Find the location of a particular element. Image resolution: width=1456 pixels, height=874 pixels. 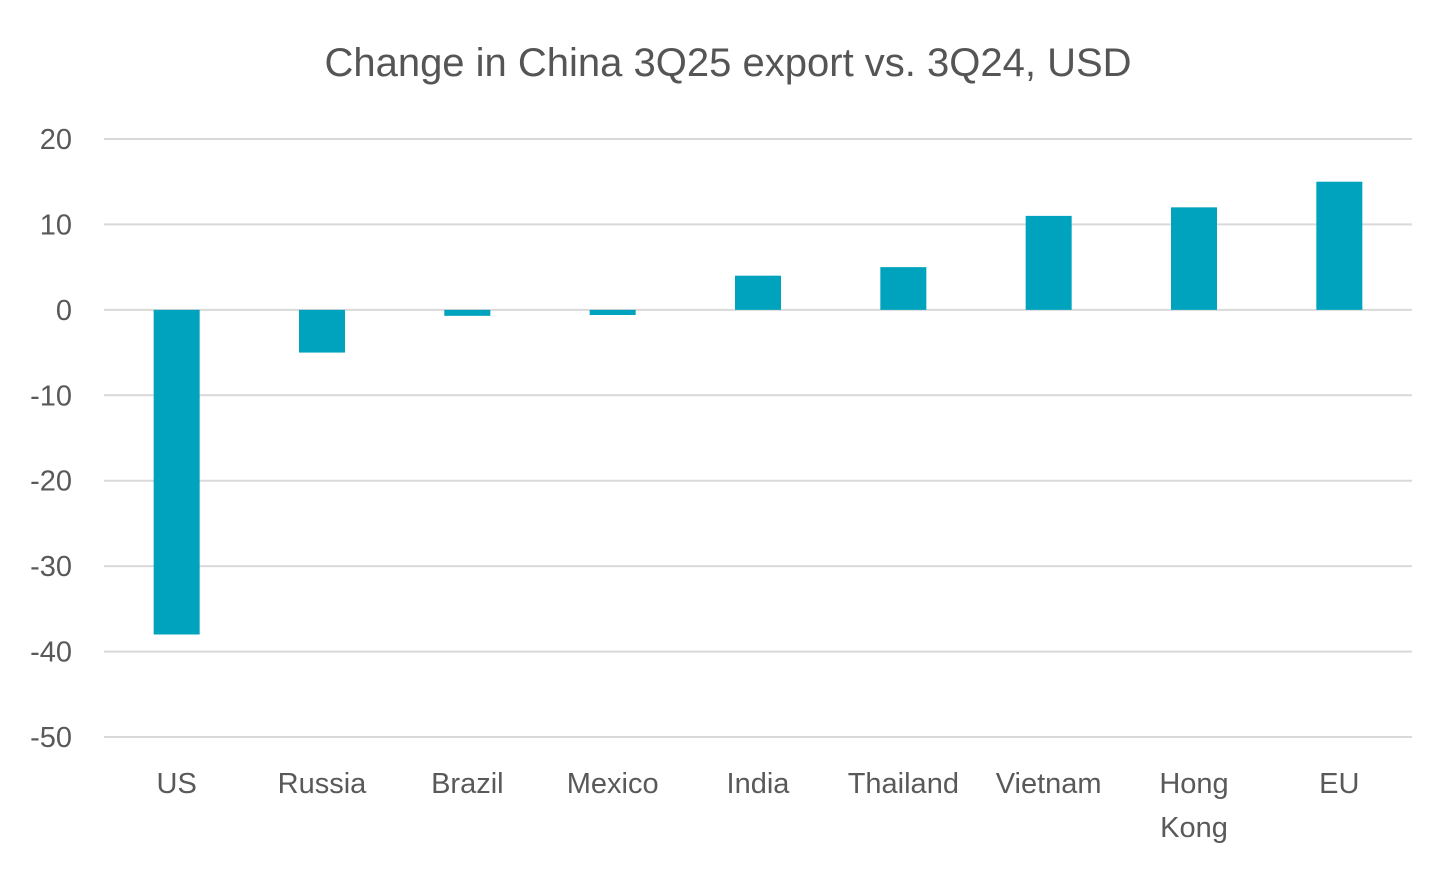

bar-us is located at coordinates (176, 472).